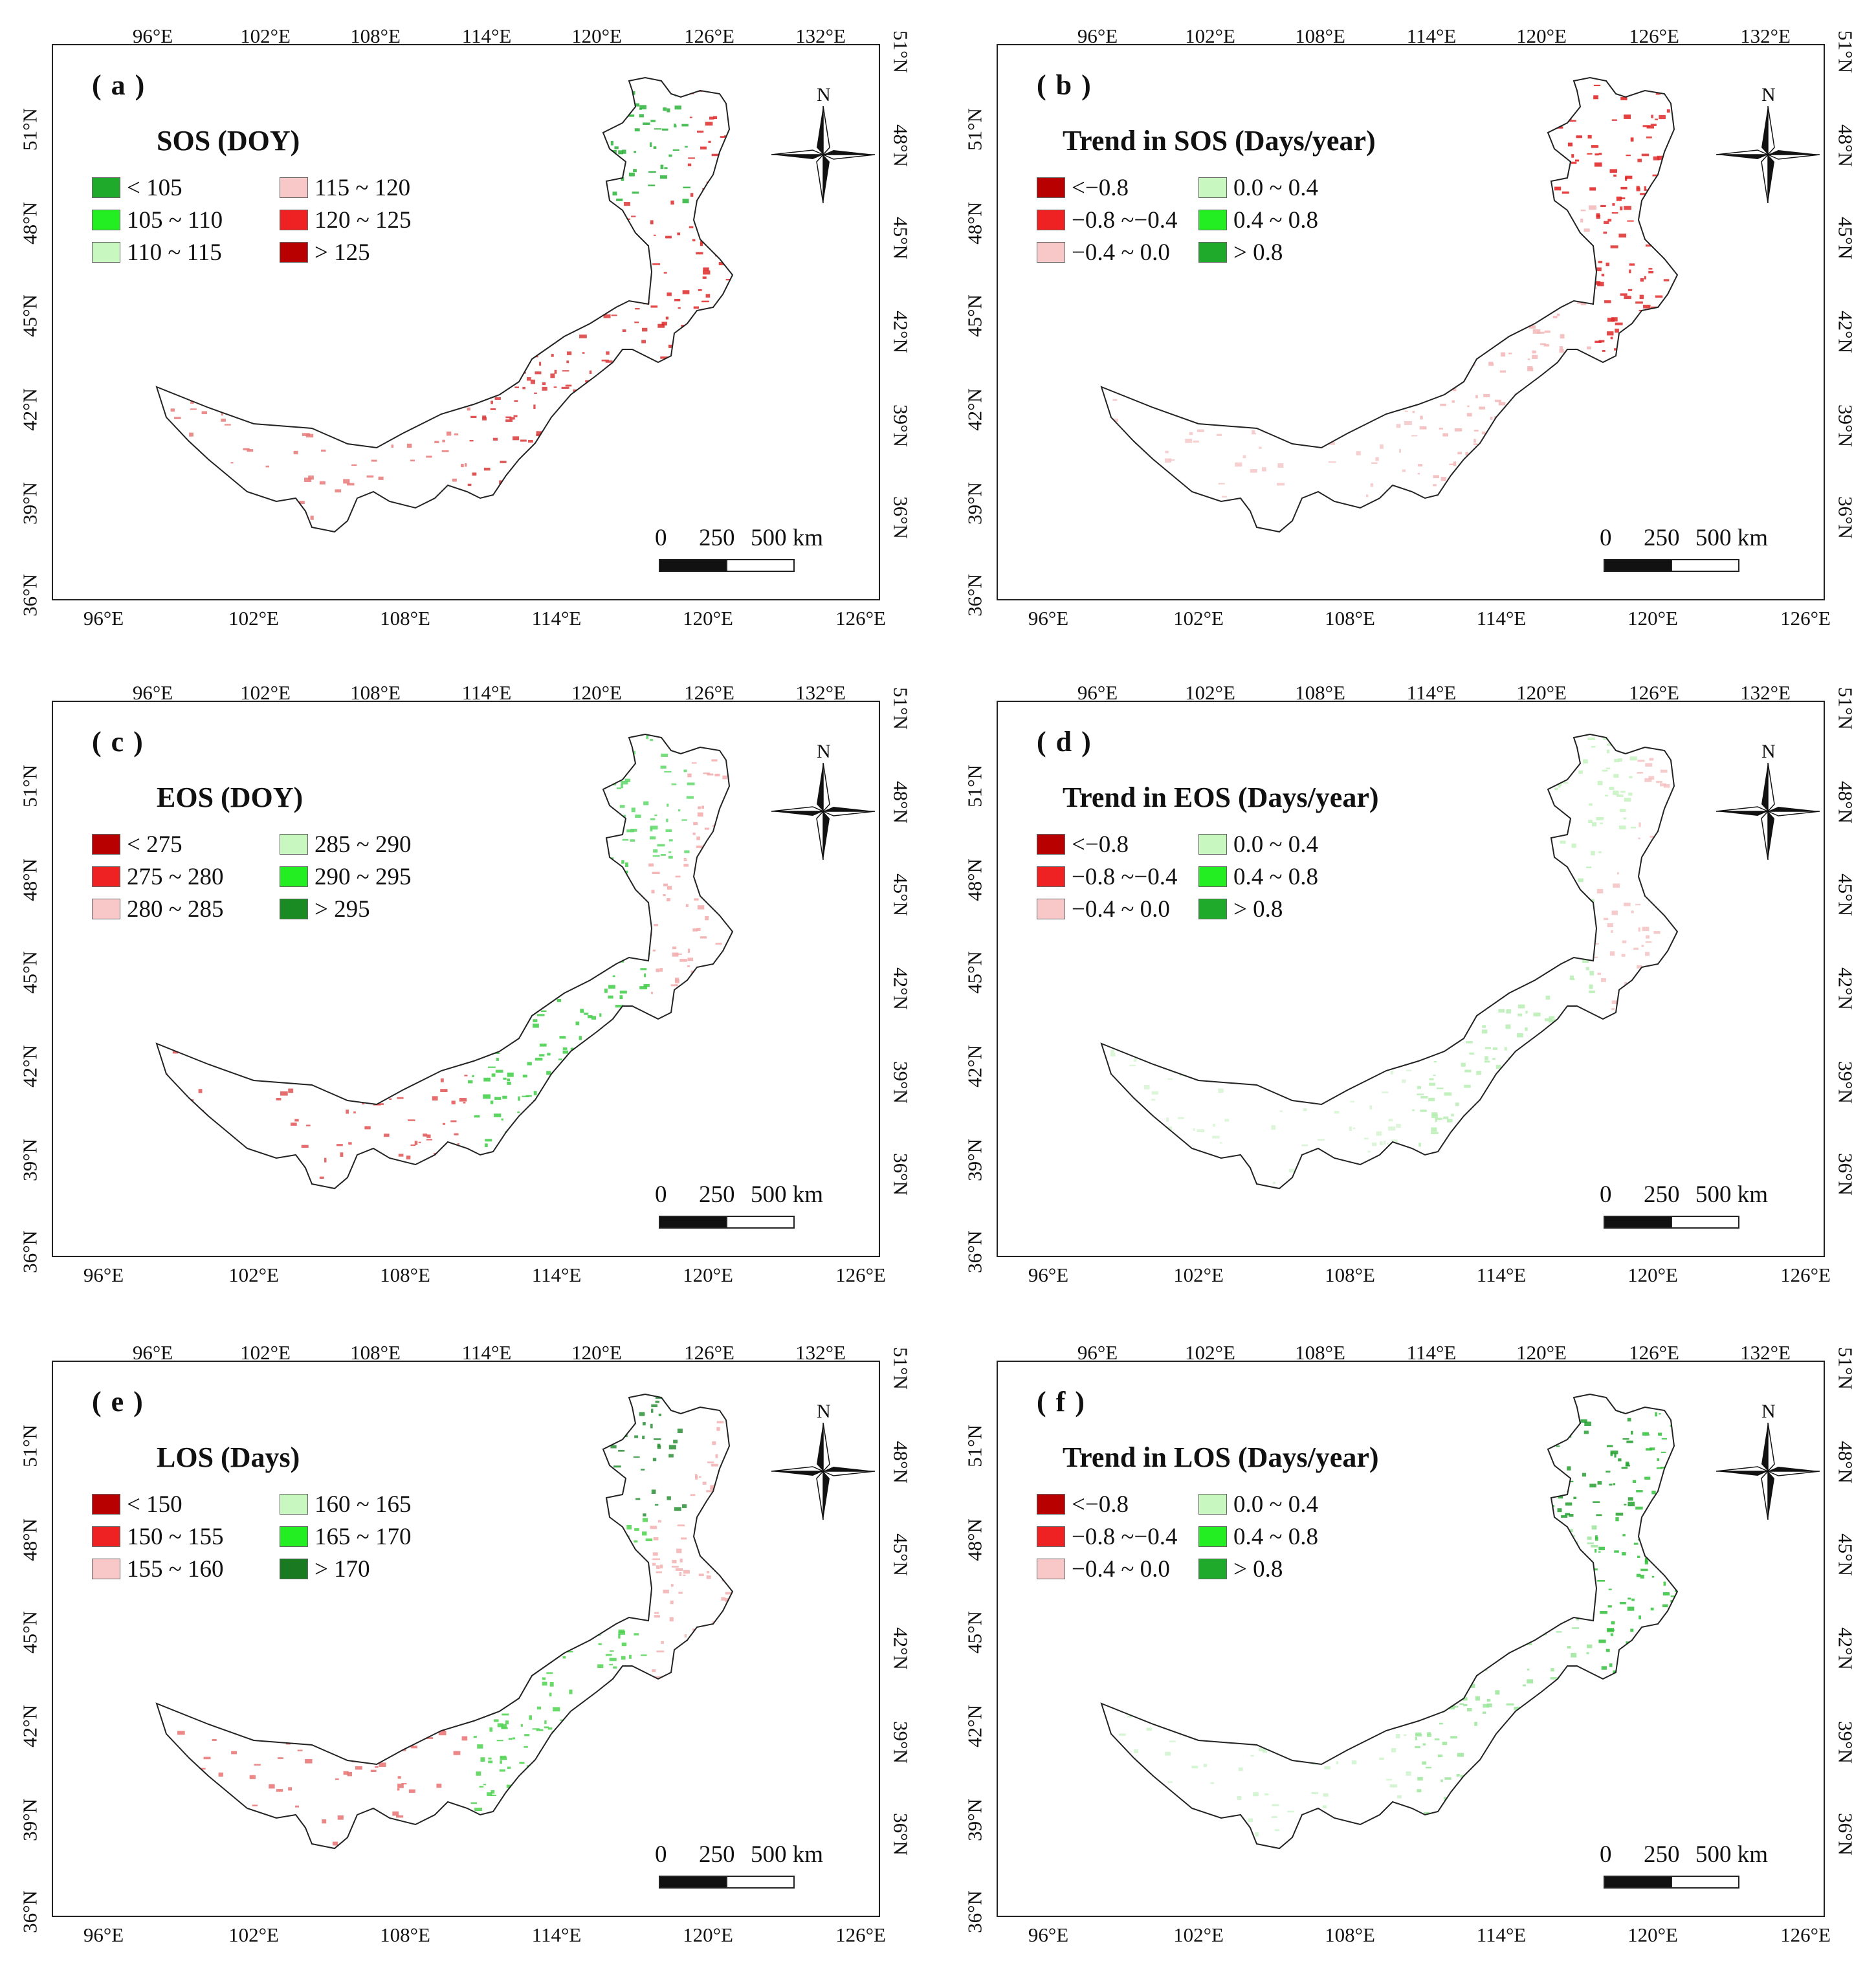 Image resolution: width=1876 pixels, height=1972 pixels. Describe the element at coordinates (253, 1275) in the screenshot. I see `bottom-longitude-tick: 102°E` at that location.